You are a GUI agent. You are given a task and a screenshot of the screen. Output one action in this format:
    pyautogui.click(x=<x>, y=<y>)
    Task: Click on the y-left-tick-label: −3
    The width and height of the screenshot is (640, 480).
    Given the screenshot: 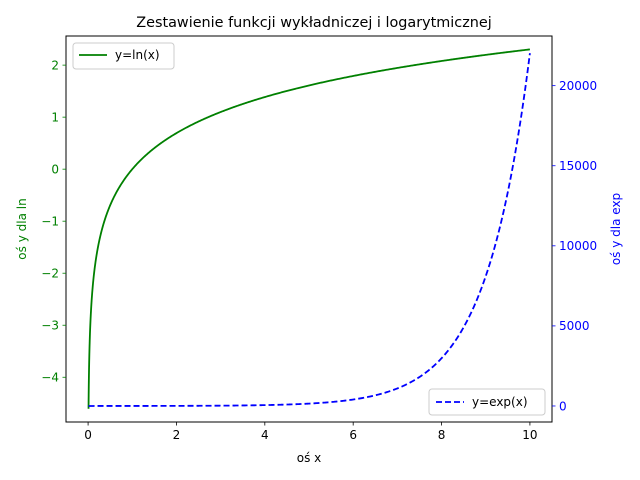 What is the action you would take?
    pyautogui.click(x=50, y=326)
    